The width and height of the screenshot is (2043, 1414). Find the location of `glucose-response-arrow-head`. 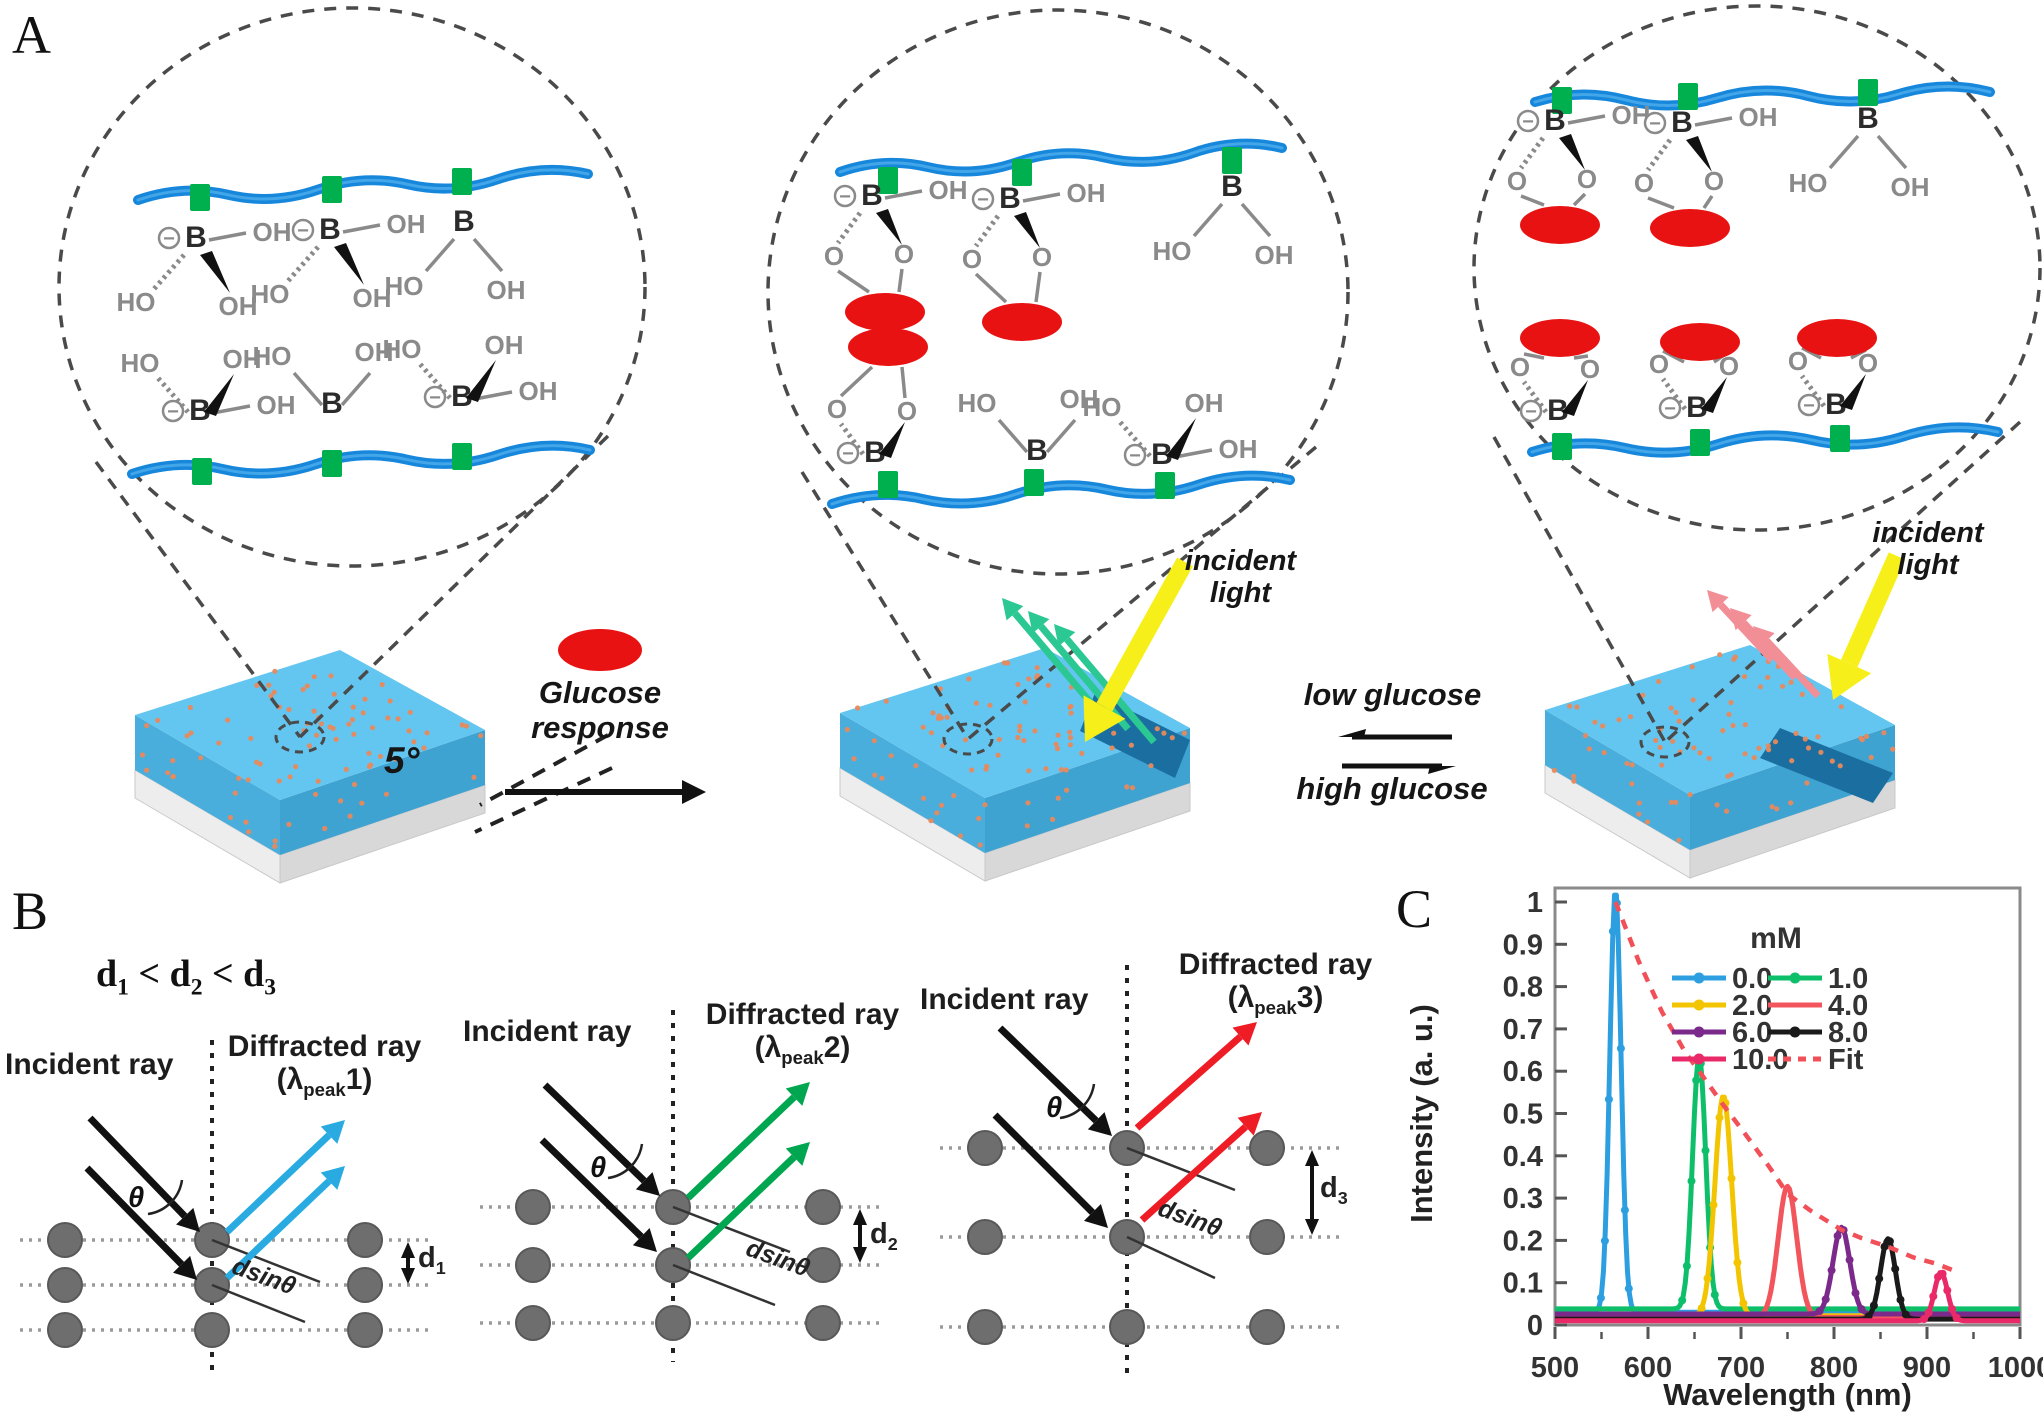

glucose-response-arrow-head is located at coordinates (694, 792).